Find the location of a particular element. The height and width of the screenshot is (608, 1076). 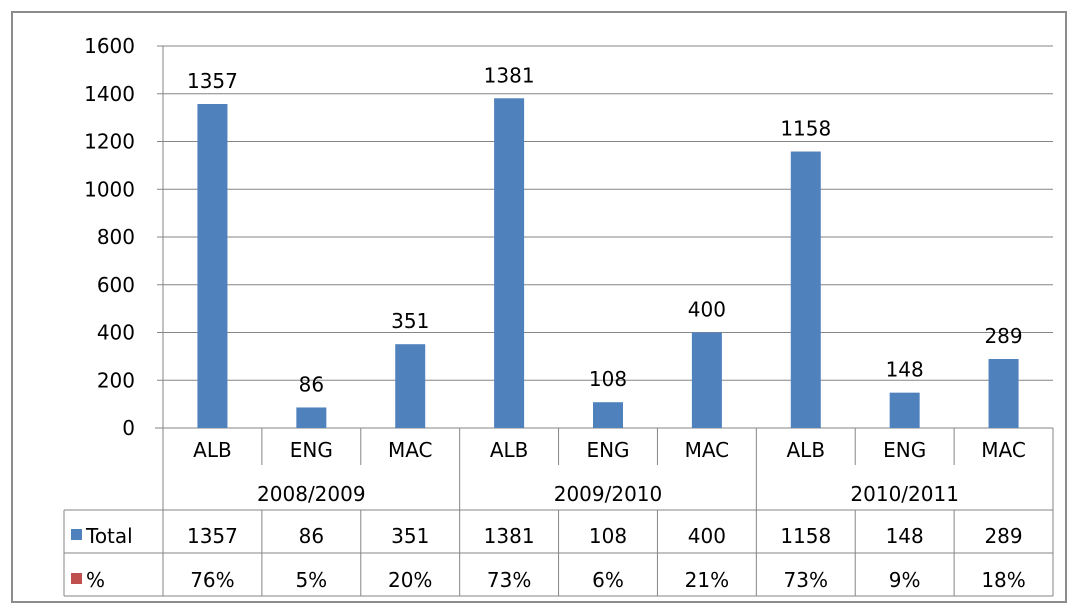

y-tick-label: 1600 is located at coordinates (109, 46).